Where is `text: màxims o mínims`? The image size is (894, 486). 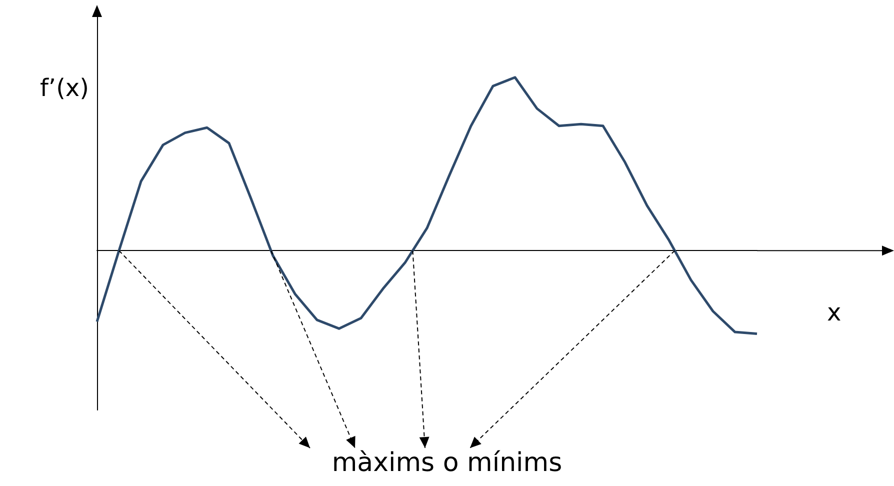
text: màxims o mínims is located at coordinates (447, 463).